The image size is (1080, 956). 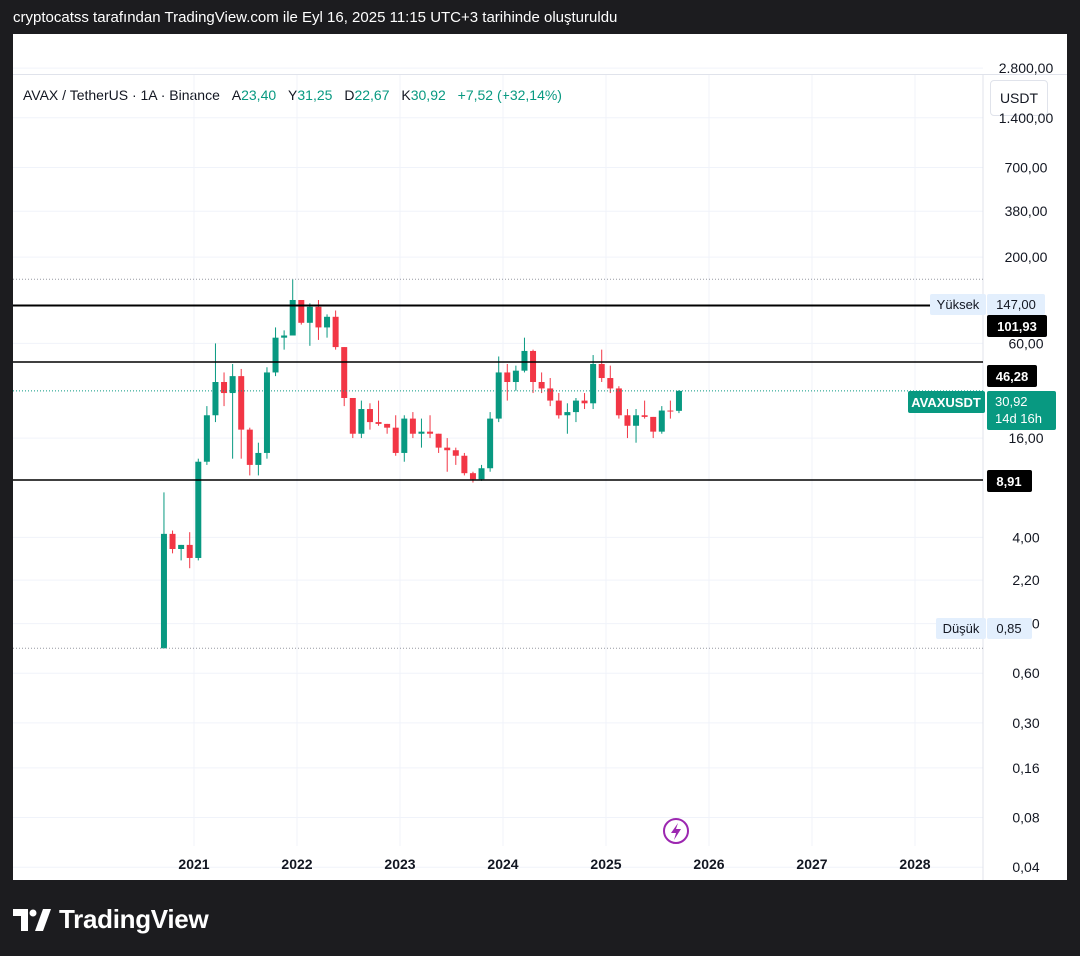 I want to click on time-axis-tick: 2025, so click(x=605, y=864).